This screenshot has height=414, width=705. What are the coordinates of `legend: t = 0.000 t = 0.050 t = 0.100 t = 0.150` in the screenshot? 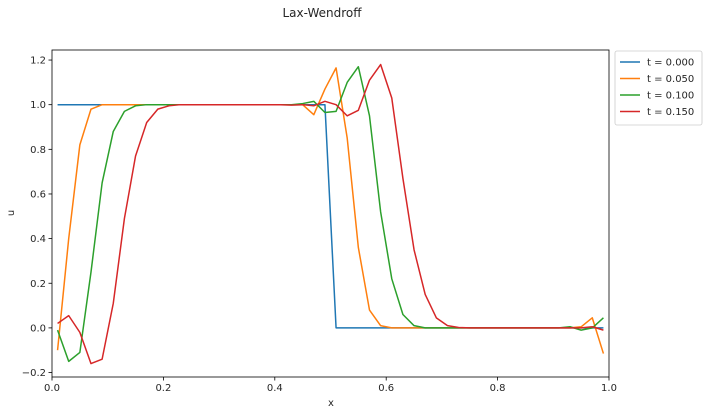 It's located at (658, 88).